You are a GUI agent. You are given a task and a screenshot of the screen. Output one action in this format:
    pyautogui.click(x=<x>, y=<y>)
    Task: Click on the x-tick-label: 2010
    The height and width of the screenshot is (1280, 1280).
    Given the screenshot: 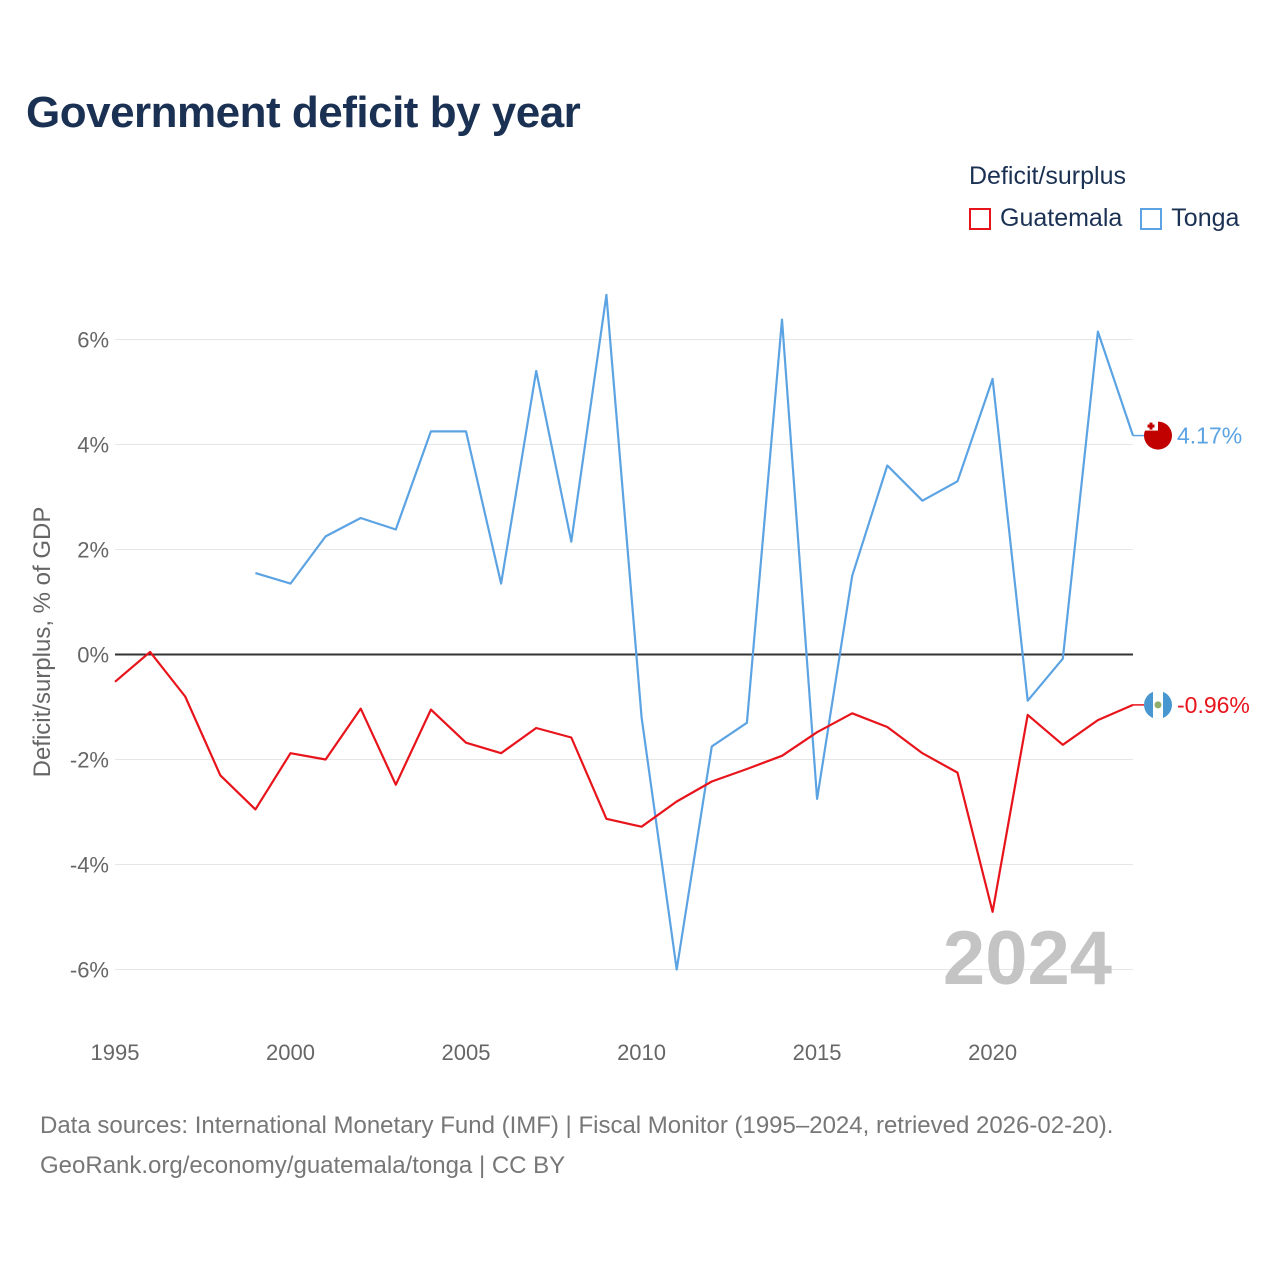 What is the action you would take?
    pyautogui.click(x=641, y=1052)
    